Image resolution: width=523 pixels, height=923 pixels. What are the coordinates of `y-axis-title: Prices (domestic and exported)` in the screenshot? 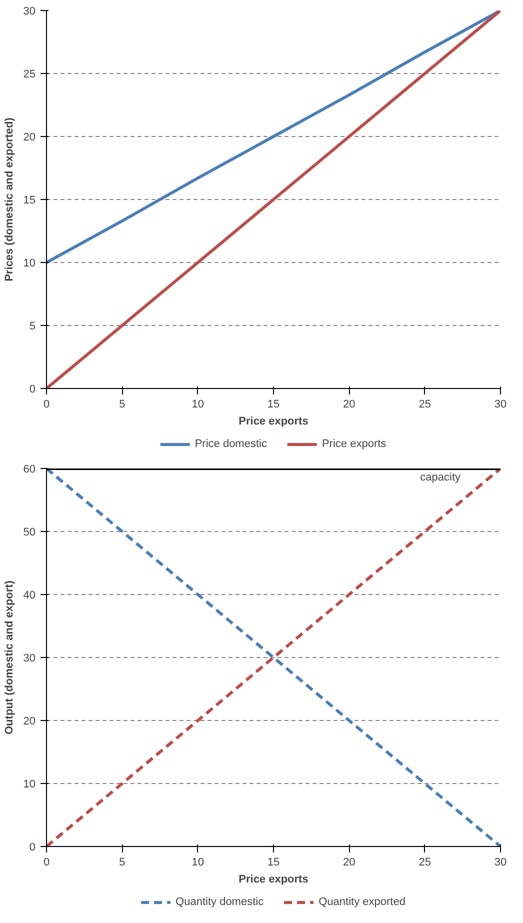 It's located at (9, 199).